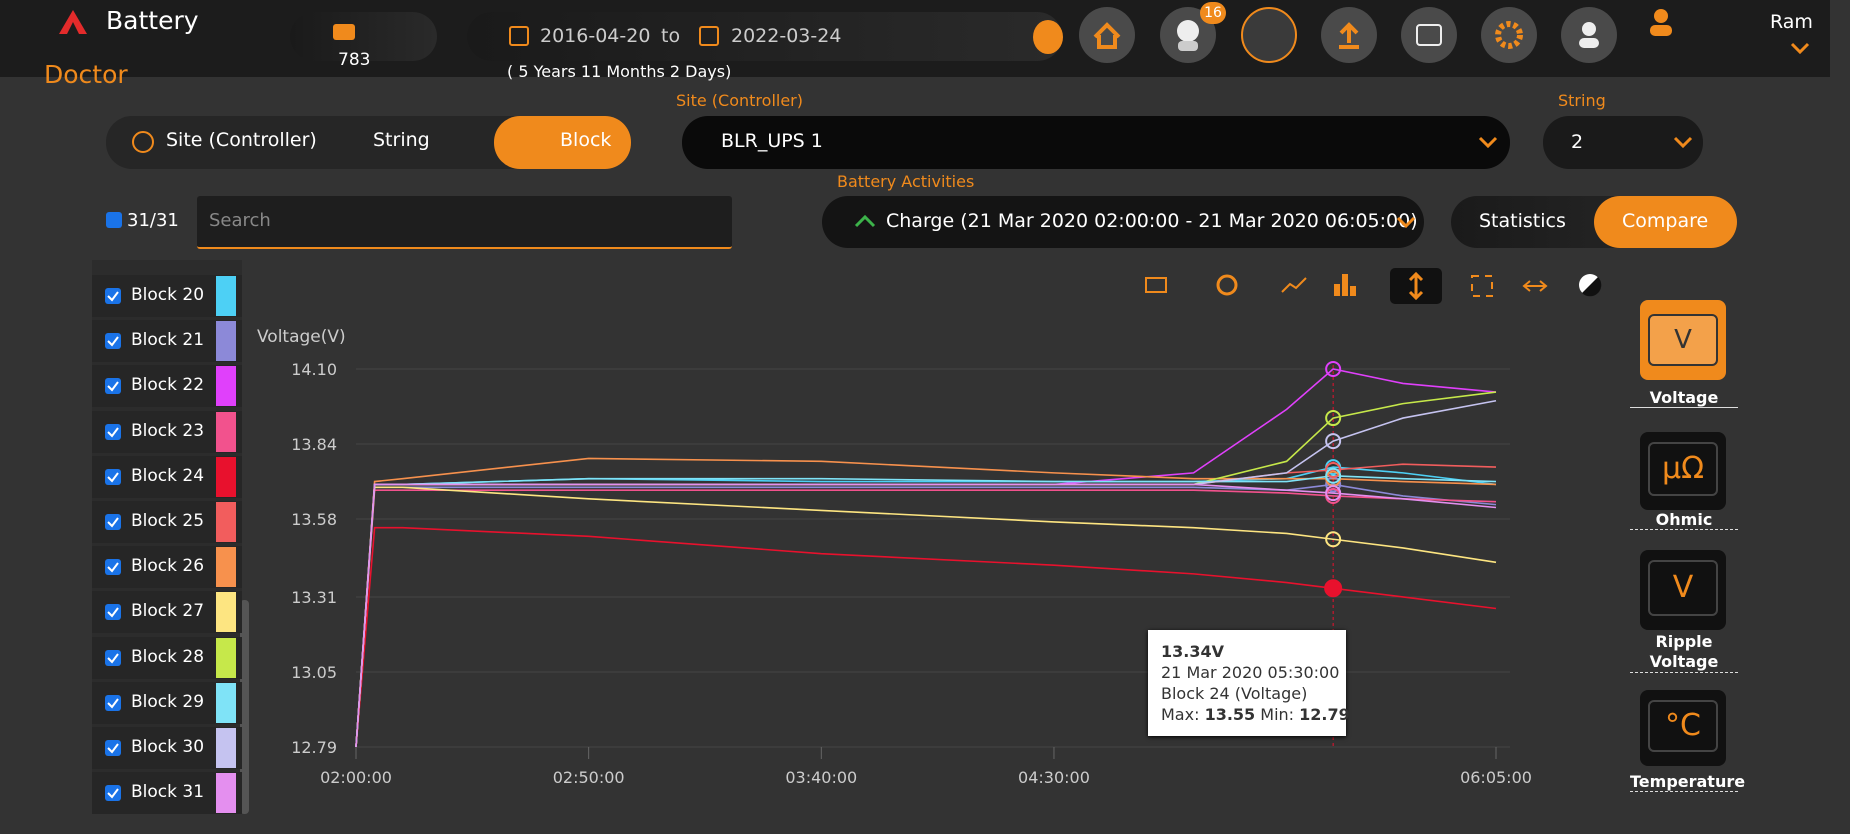  What do you see at coordinates (586, 140) in the screenshot?
I see `tab: Block` at bounding box center [586, 140].